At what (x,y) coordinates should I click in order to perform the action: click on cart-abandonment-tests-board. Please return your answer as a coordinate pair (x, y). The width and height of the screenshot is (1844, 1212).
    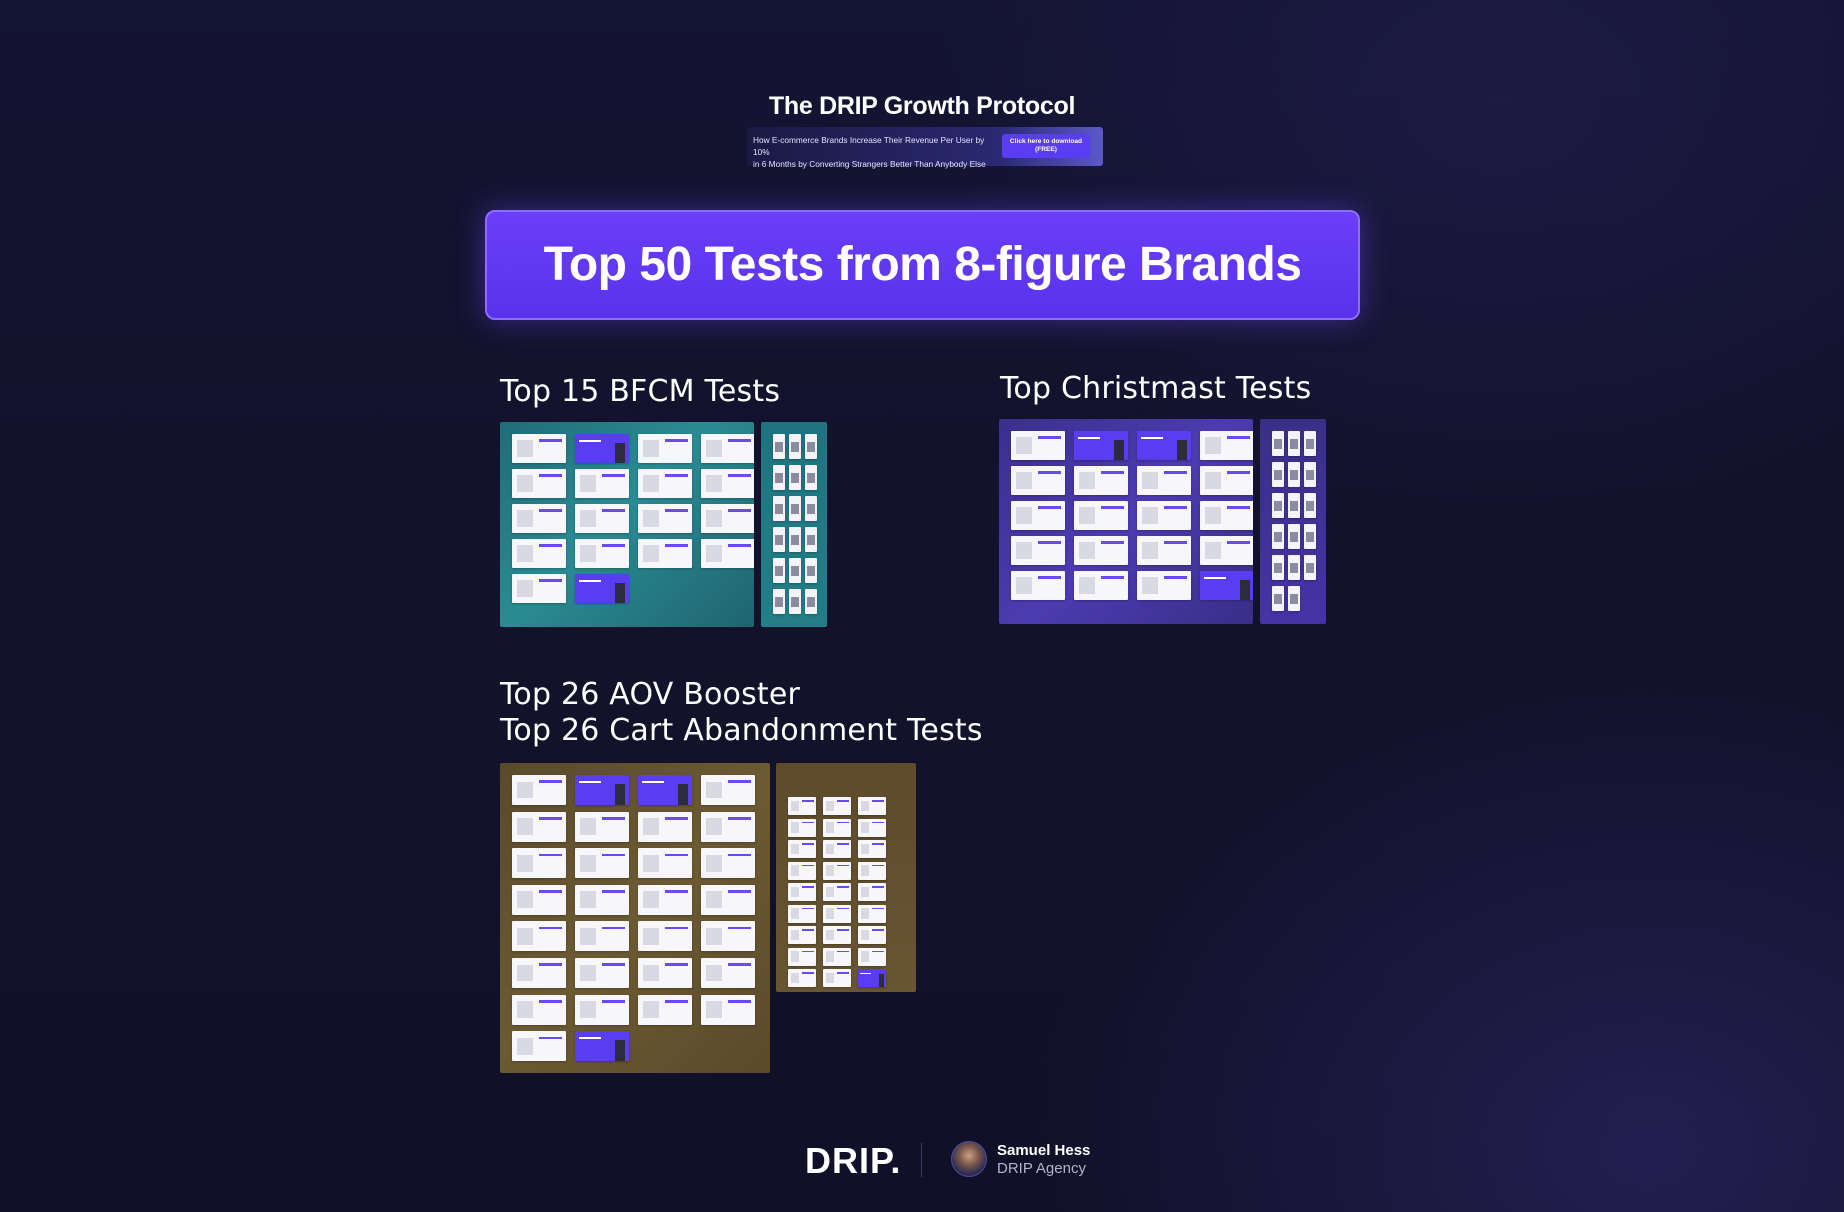
    Looking at the image, I should click on (846, 877).